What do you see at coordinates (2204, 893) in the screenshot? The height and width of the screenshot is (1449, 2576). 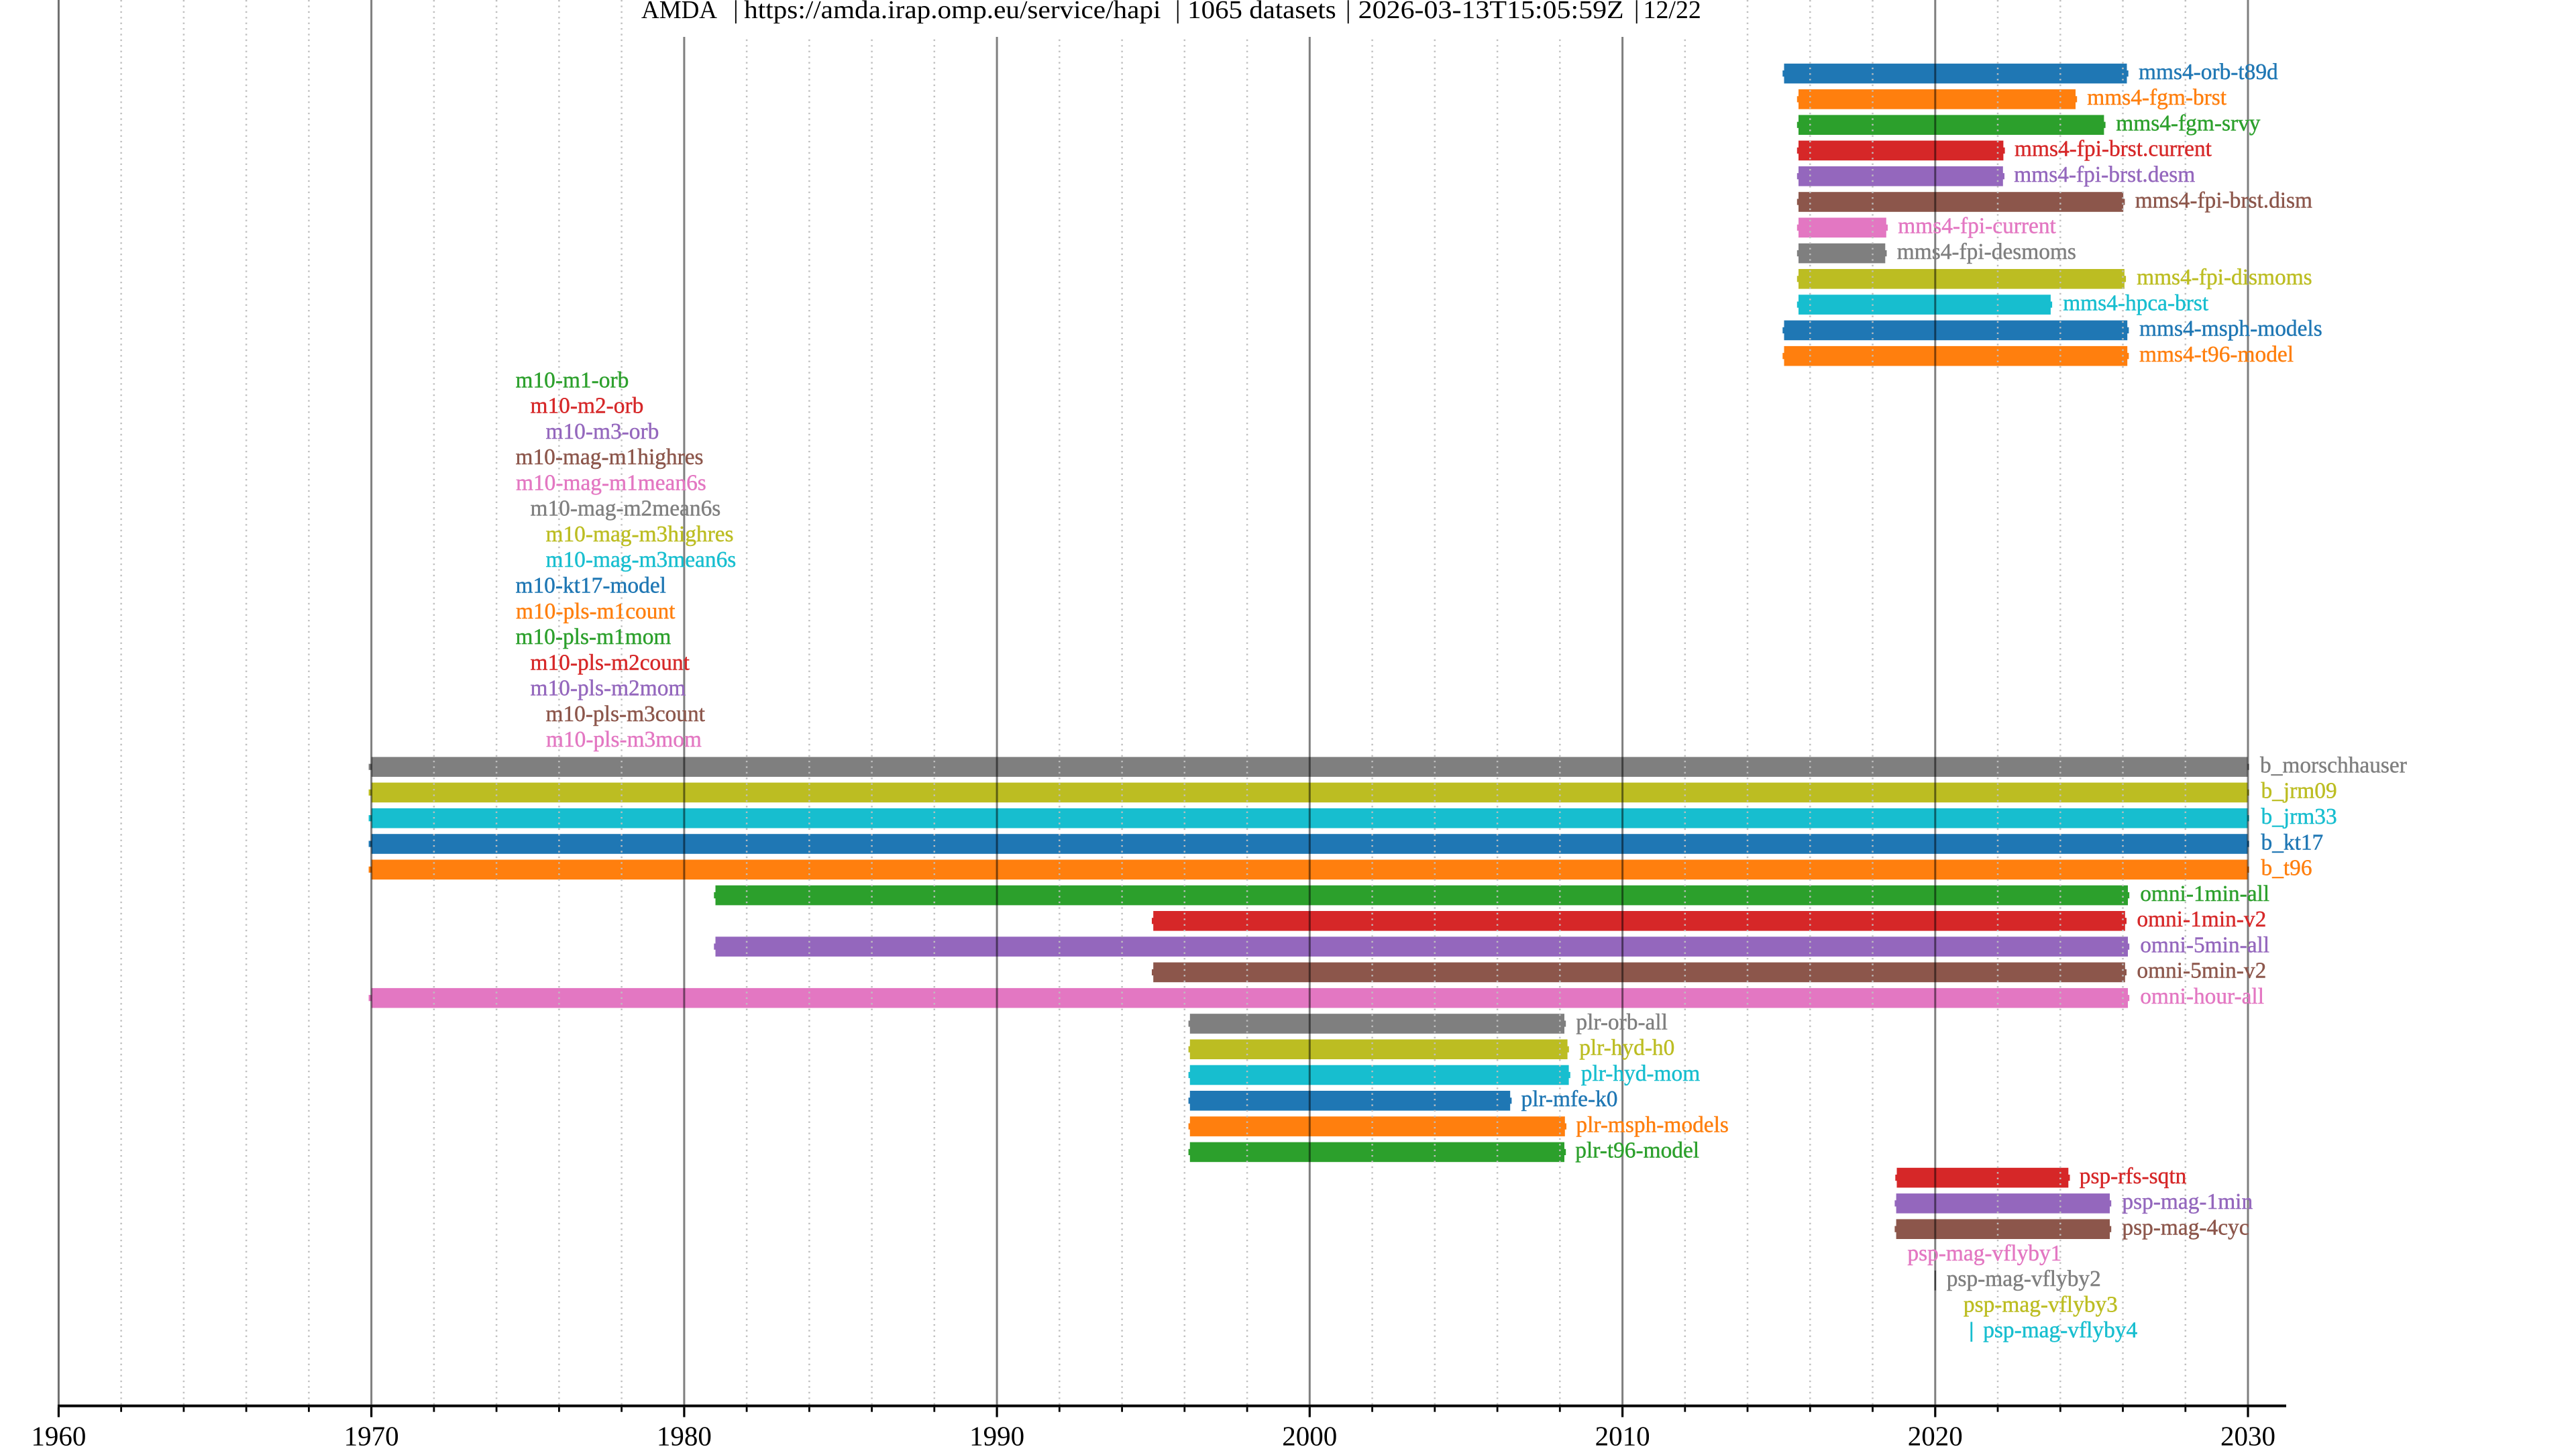 I see `svg-text: omni-1min-all` at bounding box center [2204, 893].